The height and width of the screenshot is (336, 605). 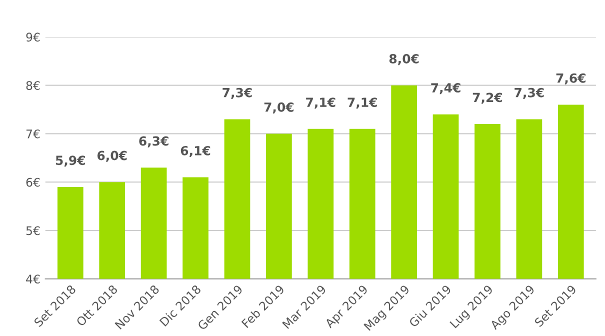 I want to click on y-tick-label: 9€, so click(x=33, y=37).